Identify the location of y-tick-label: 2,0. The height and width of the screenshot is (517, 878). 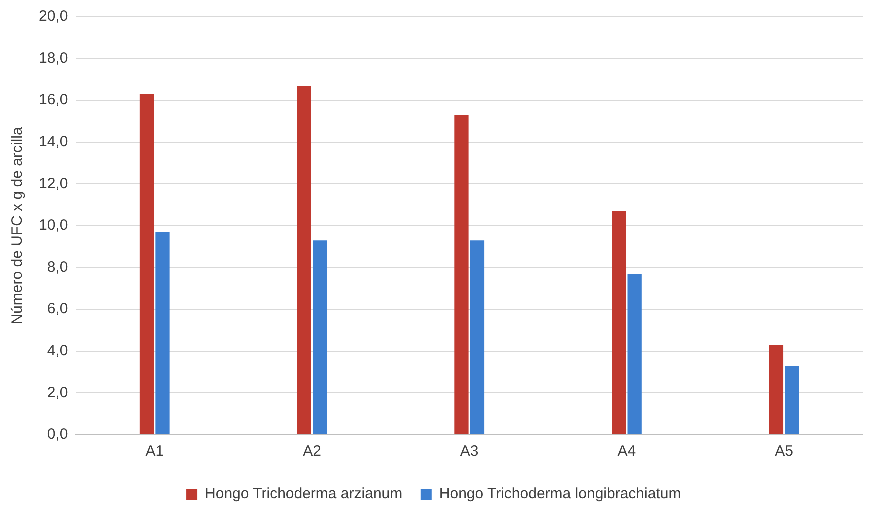
(57, 393).